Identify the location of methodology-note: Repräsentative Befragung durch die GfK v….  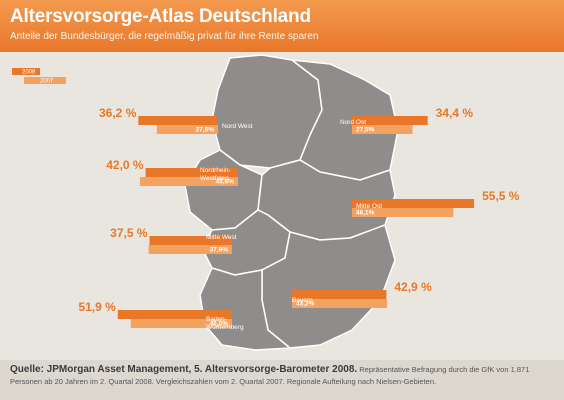
(270, 375).